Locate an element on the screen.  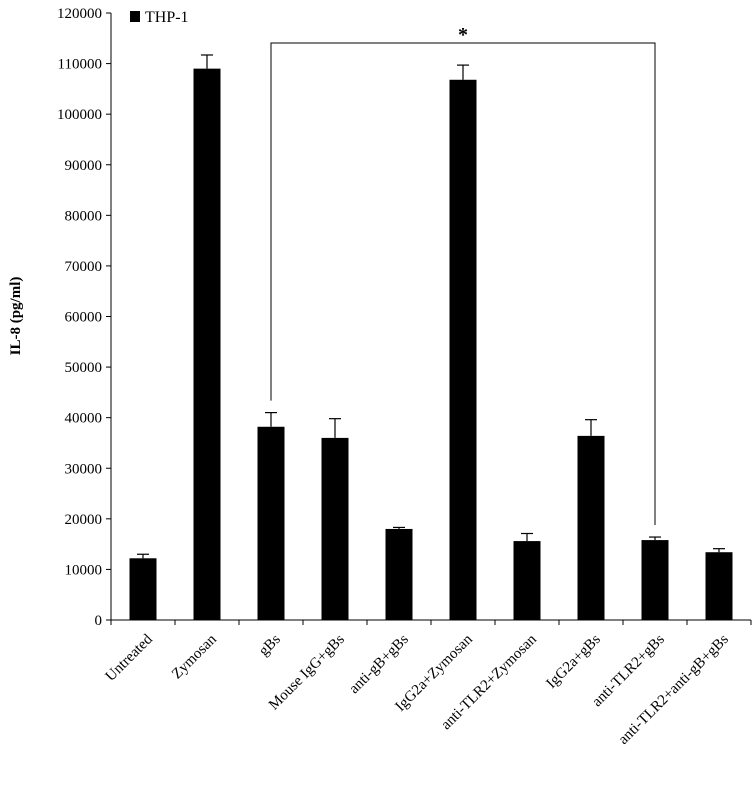
y-tick-label: 30000 is located at coordinates (84, 469).